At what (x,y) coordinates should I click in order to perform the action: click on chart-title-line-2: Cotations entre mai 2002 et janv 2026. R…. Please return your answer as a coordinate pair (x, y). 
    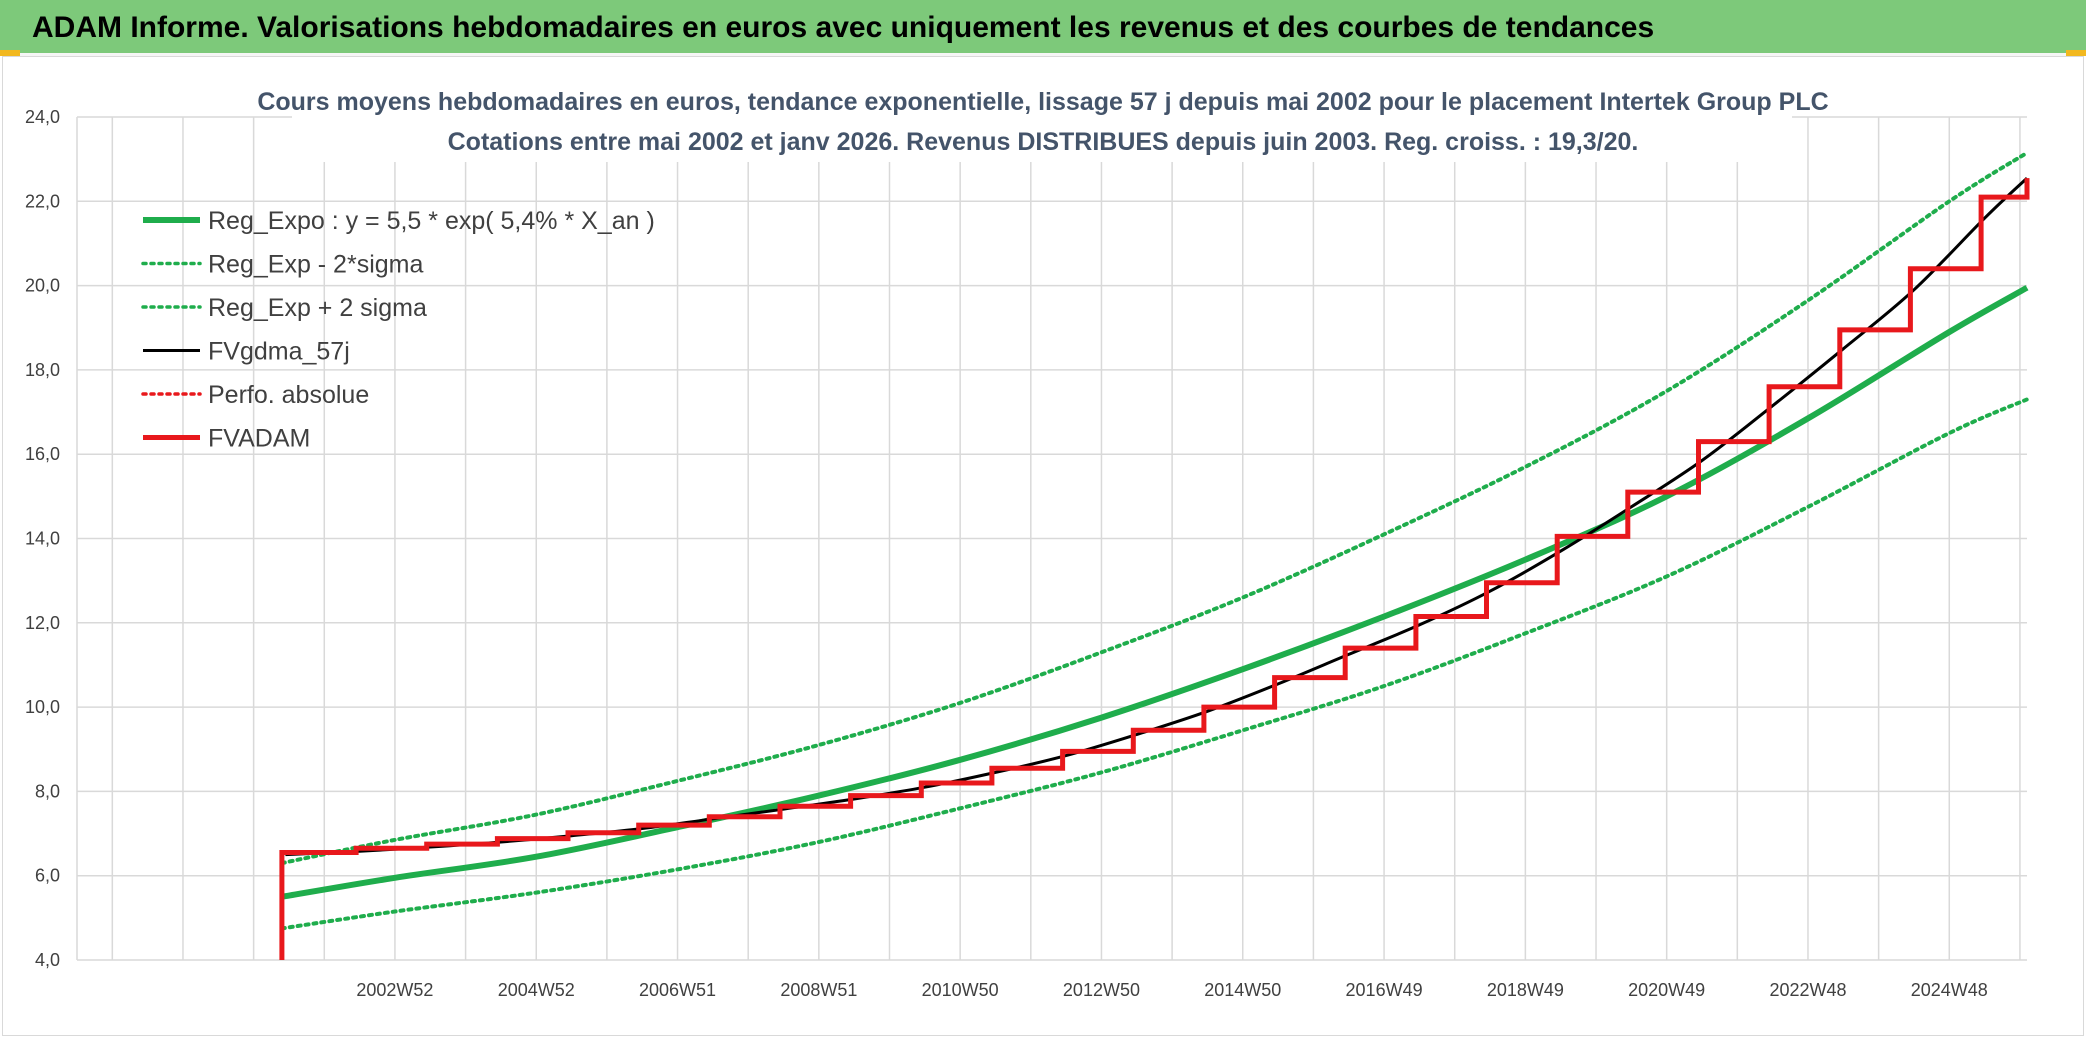
    Looking at the image, I should click on (1043, 142).